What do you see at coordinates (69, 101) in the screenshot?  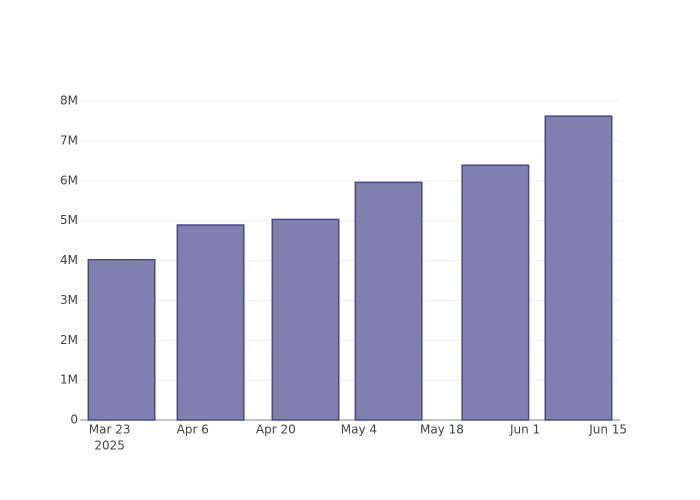 I see `y-tick-label: 8M` at bounding box center [69, 101].